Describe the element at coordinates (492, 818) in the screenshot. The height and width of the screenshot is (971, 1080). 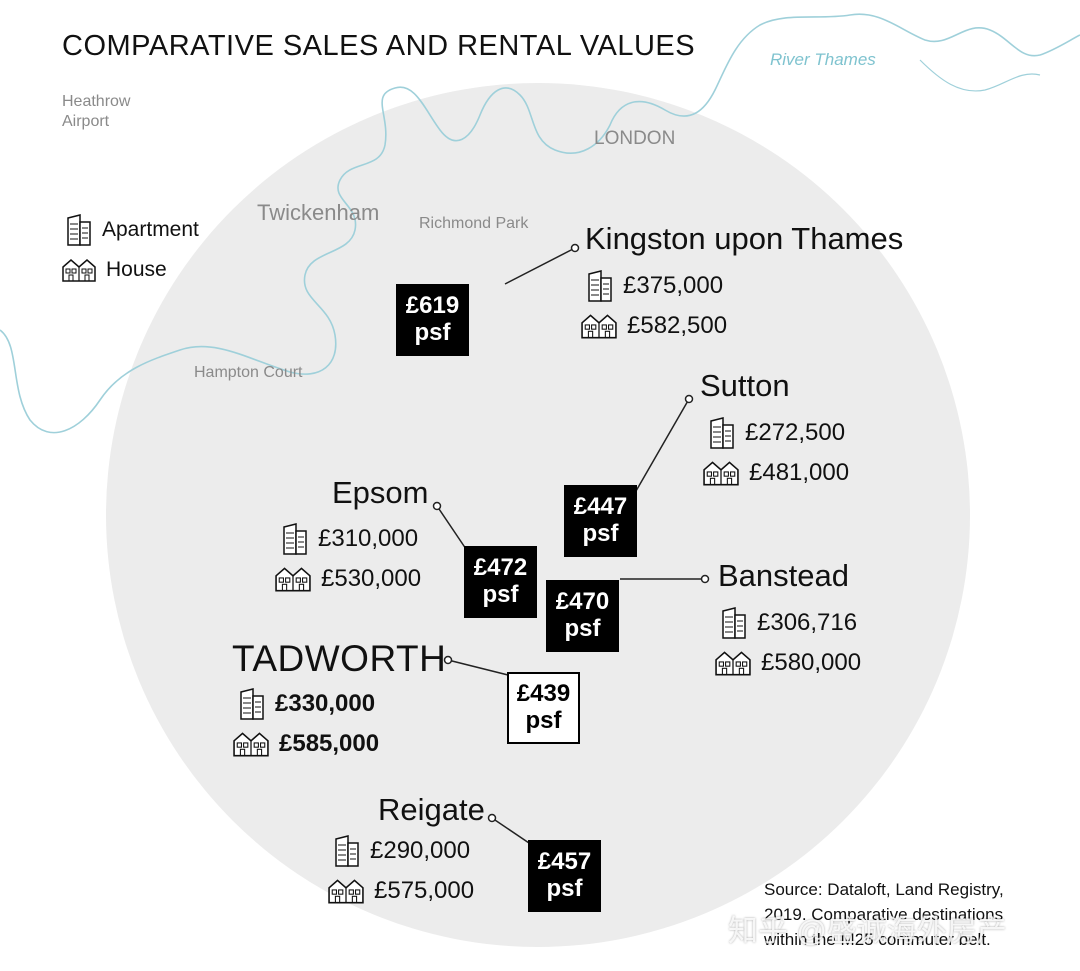
I see `reigate-dot` at that location.